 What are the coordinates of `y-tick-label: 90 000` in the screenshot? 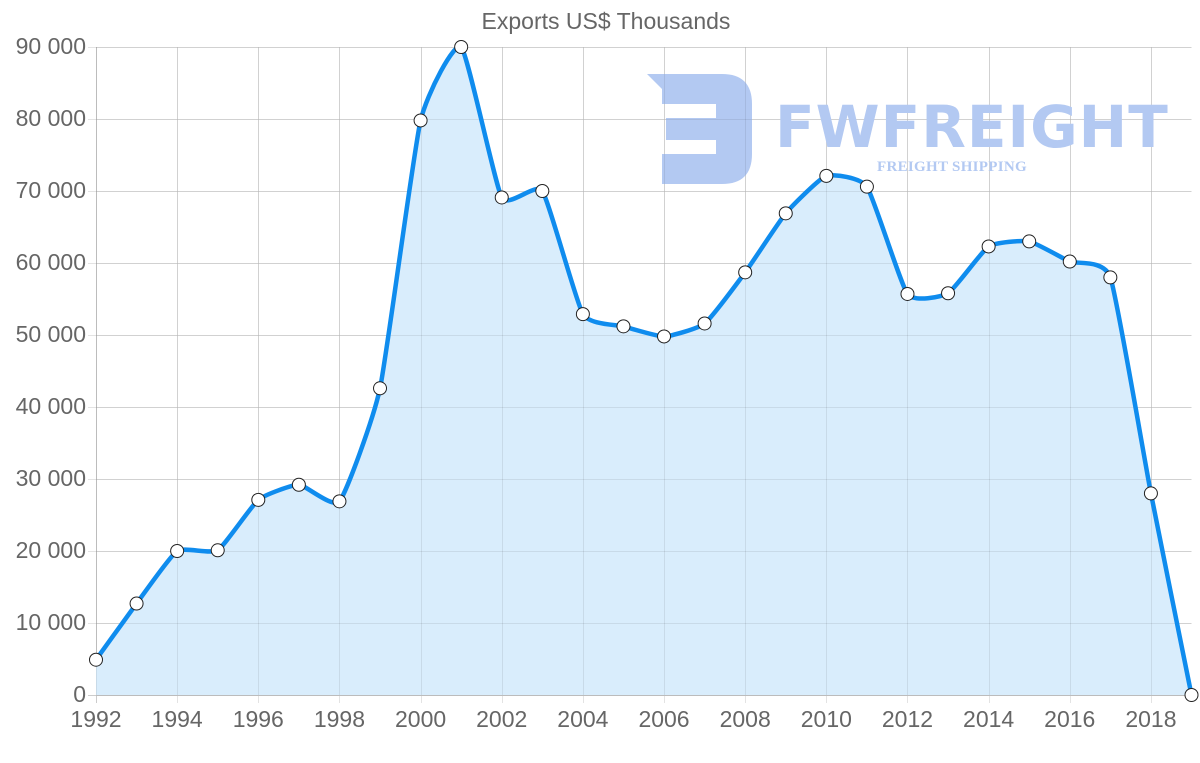 It's located at (50, 46).